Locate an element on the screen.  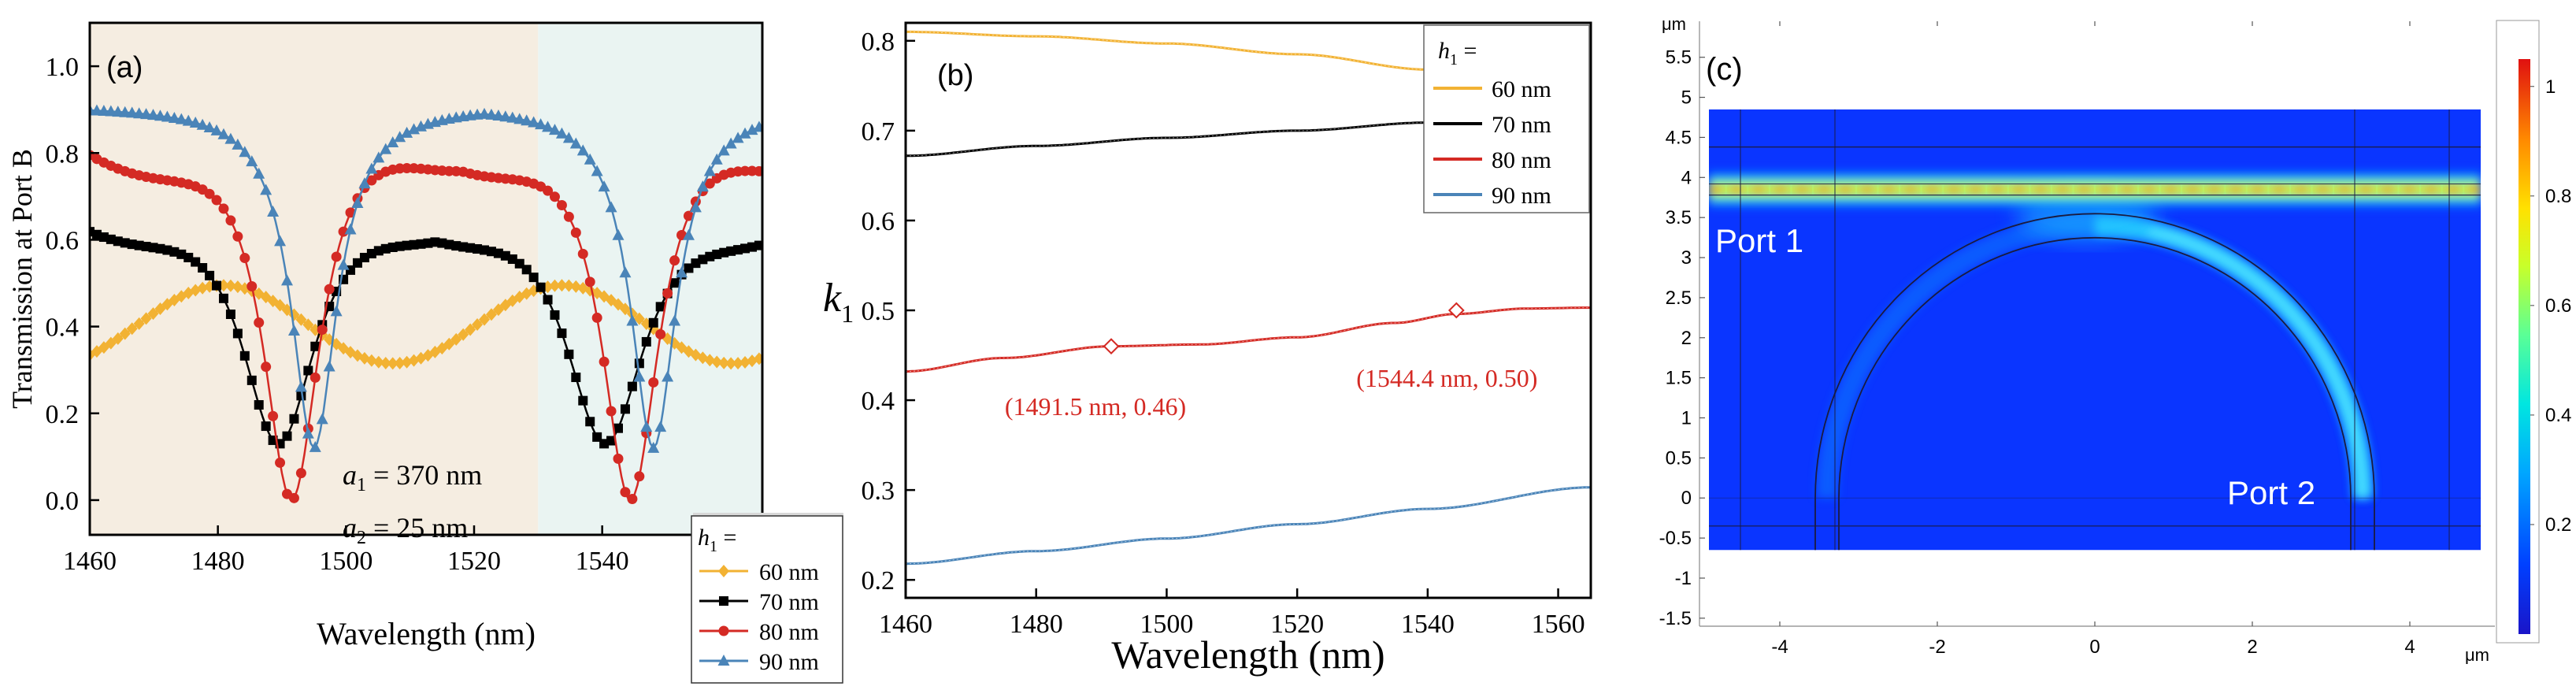
port-1-label: Port 1 is located at coordinates (1759, 240).